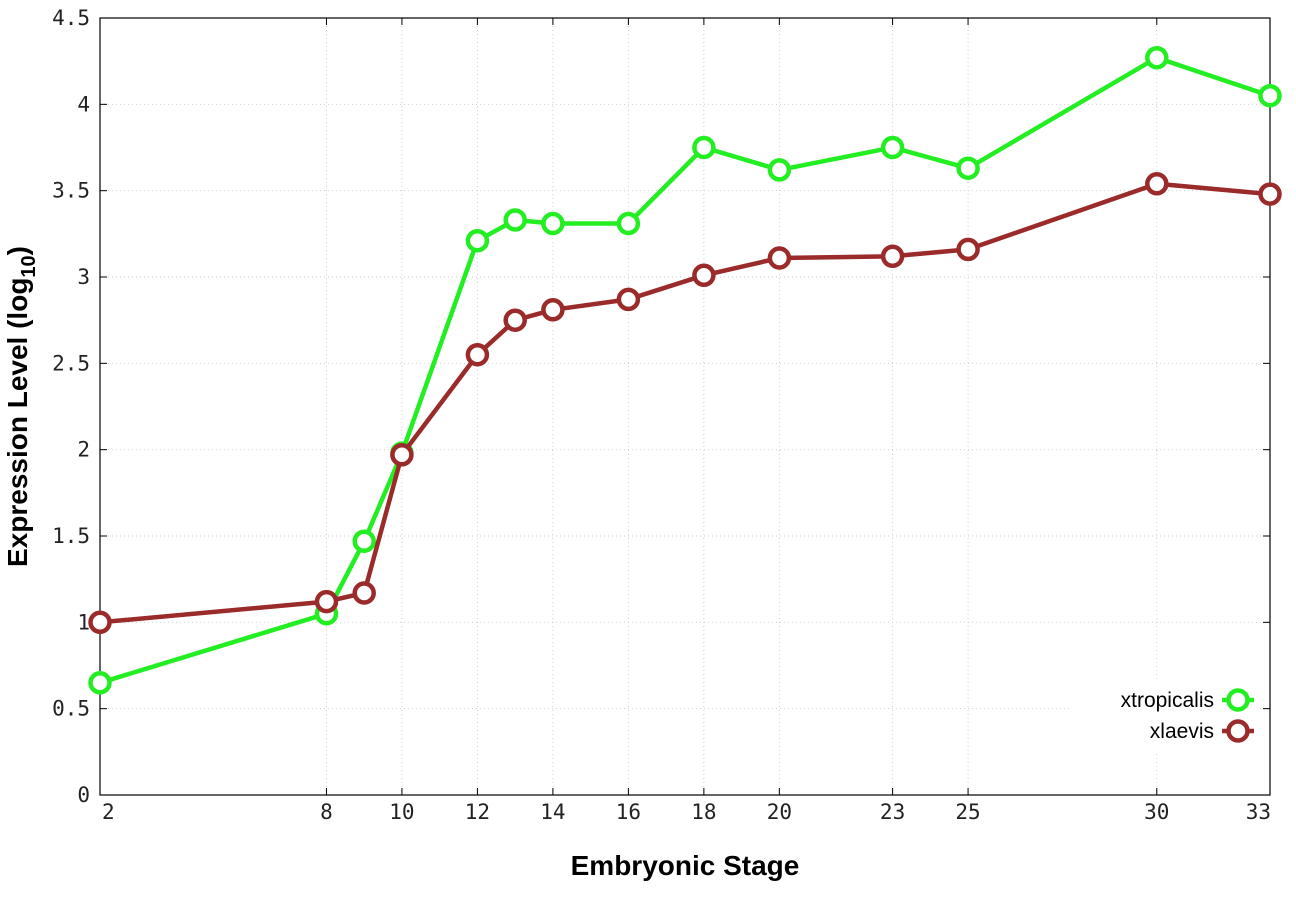 The image size is (1296, 907). I want to click on y-tick-label: 3.5, so click(71, 191).